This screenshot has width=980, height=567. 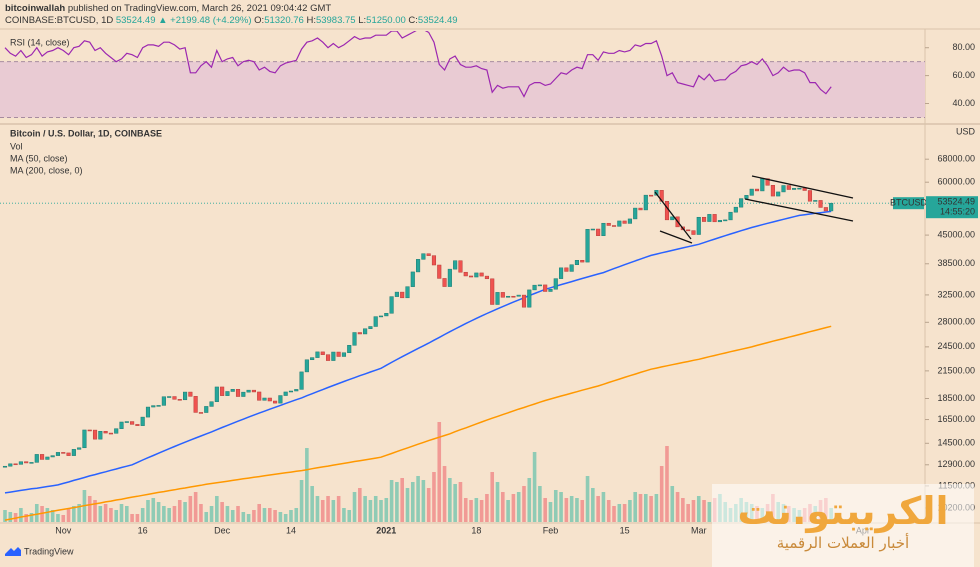 I want to click on arrow: ▲, so click(x=162, y=20).